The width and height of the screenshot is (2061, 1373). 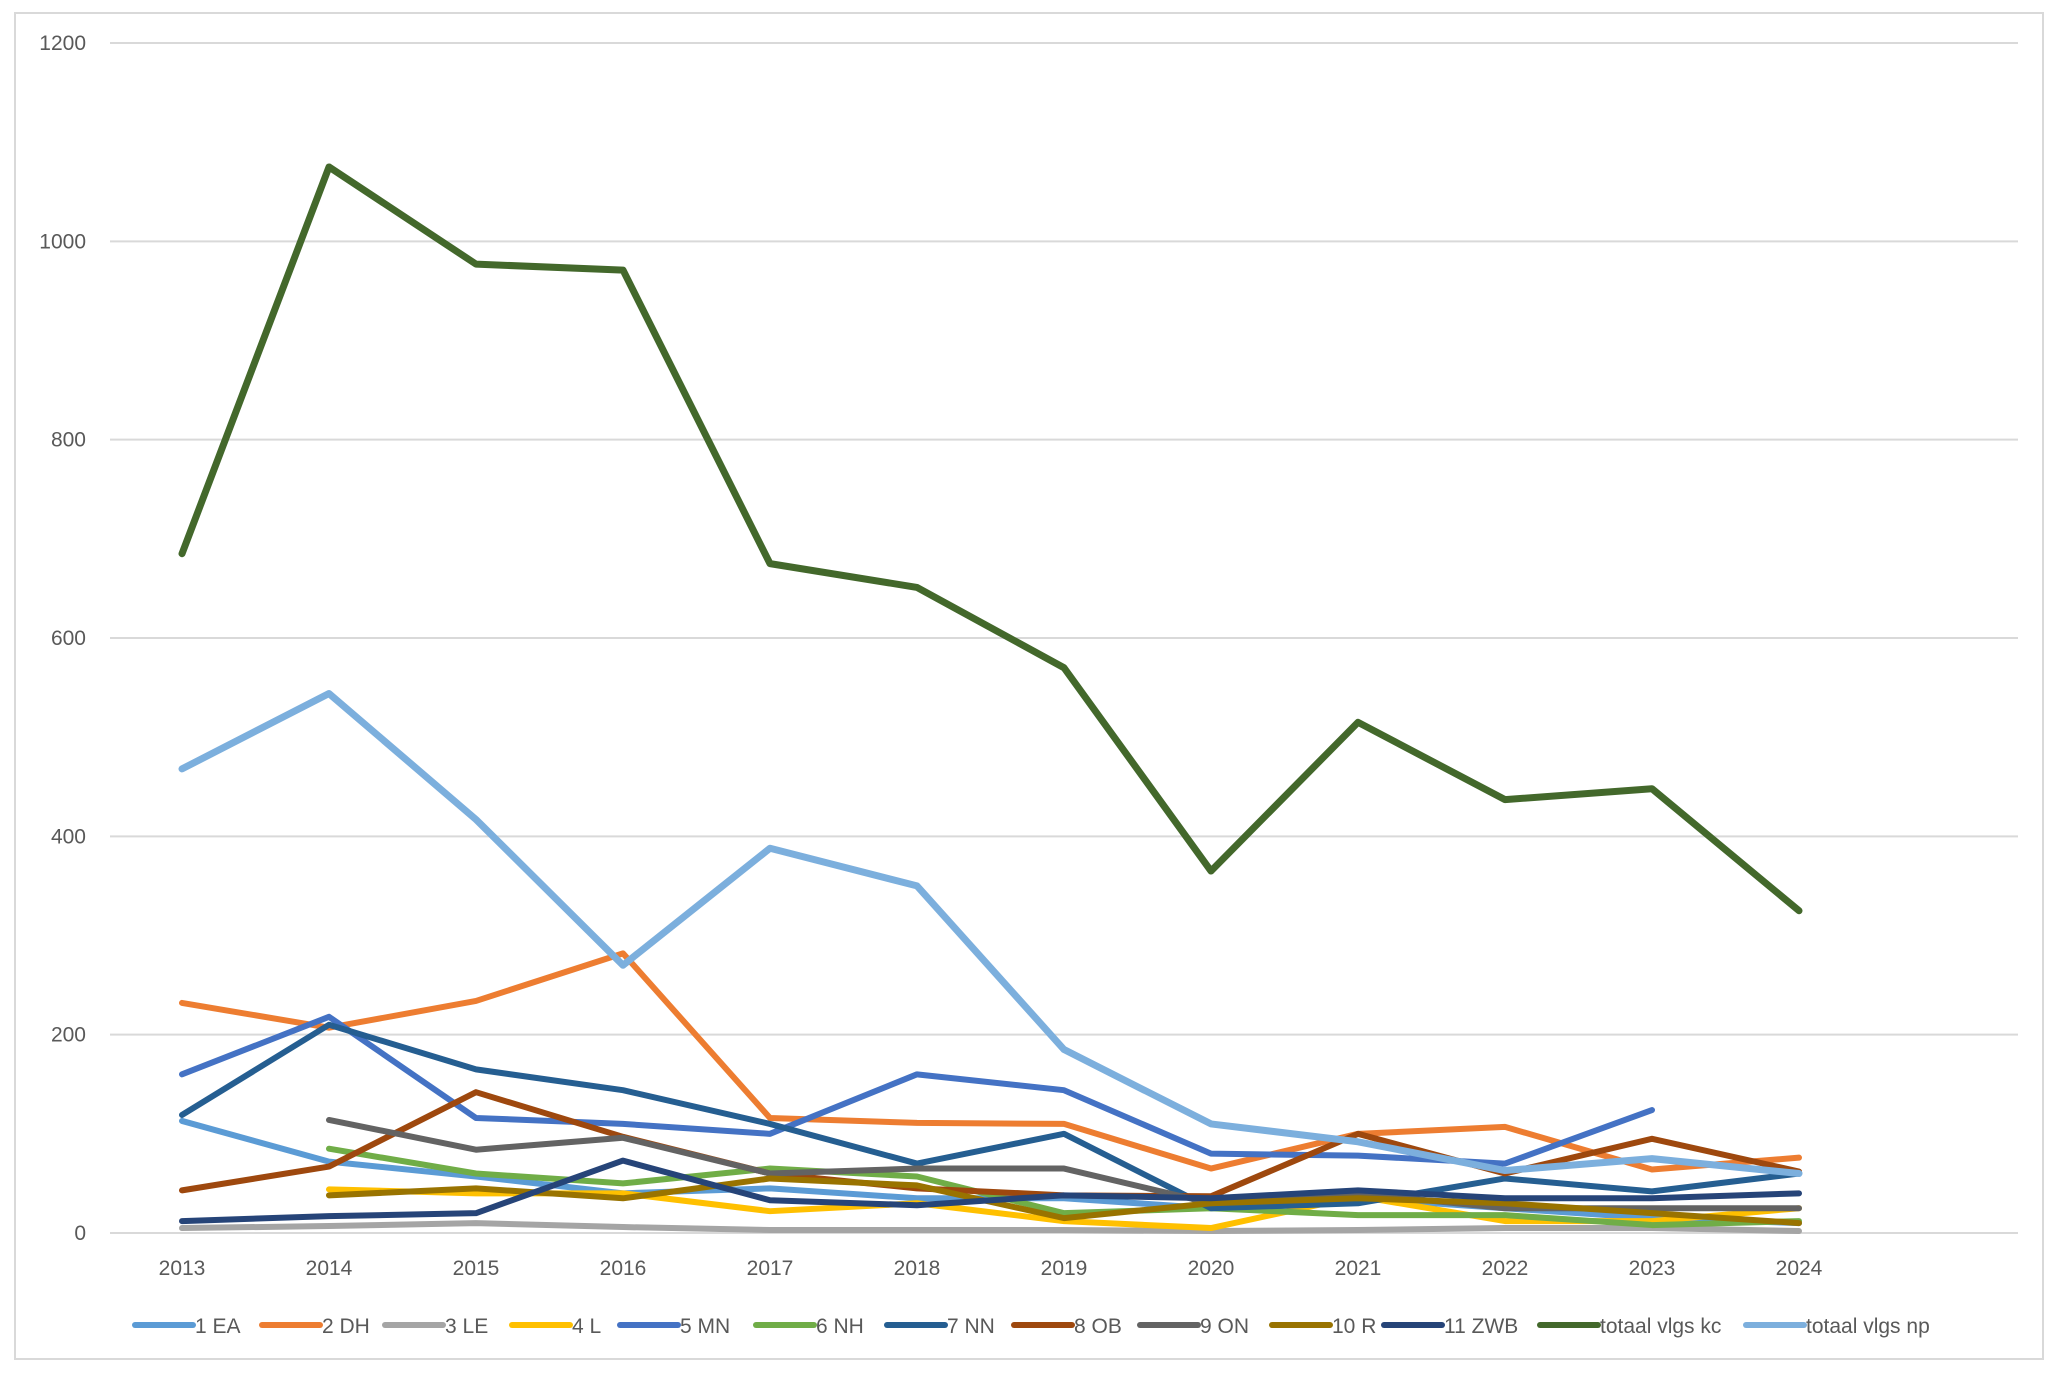 What do you see at coordinates (80, 1233) in the screenshot?
I see `y-tick-label: 0` at bounding box center [80, 1233].